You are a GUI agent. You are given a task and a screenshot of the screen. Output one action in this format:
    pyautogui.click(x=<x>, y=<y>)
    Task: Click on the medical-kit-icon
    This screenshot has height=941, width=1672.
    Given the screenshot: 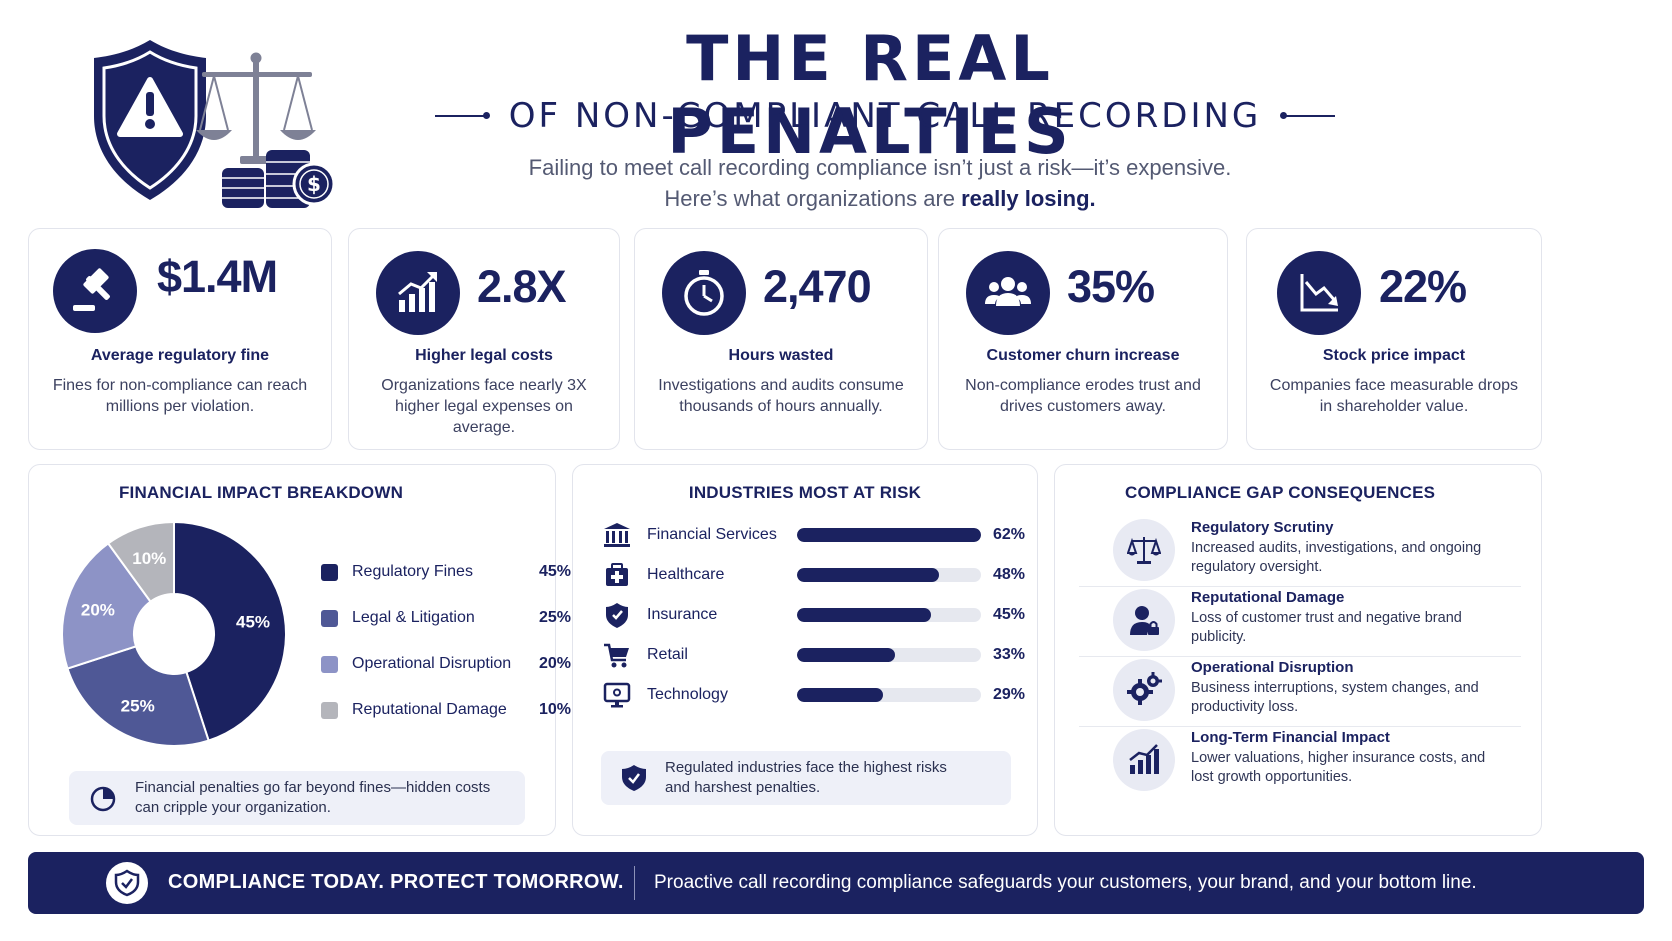 What is the action you would take?
    pyautogui.click(x=617, y=574)
    